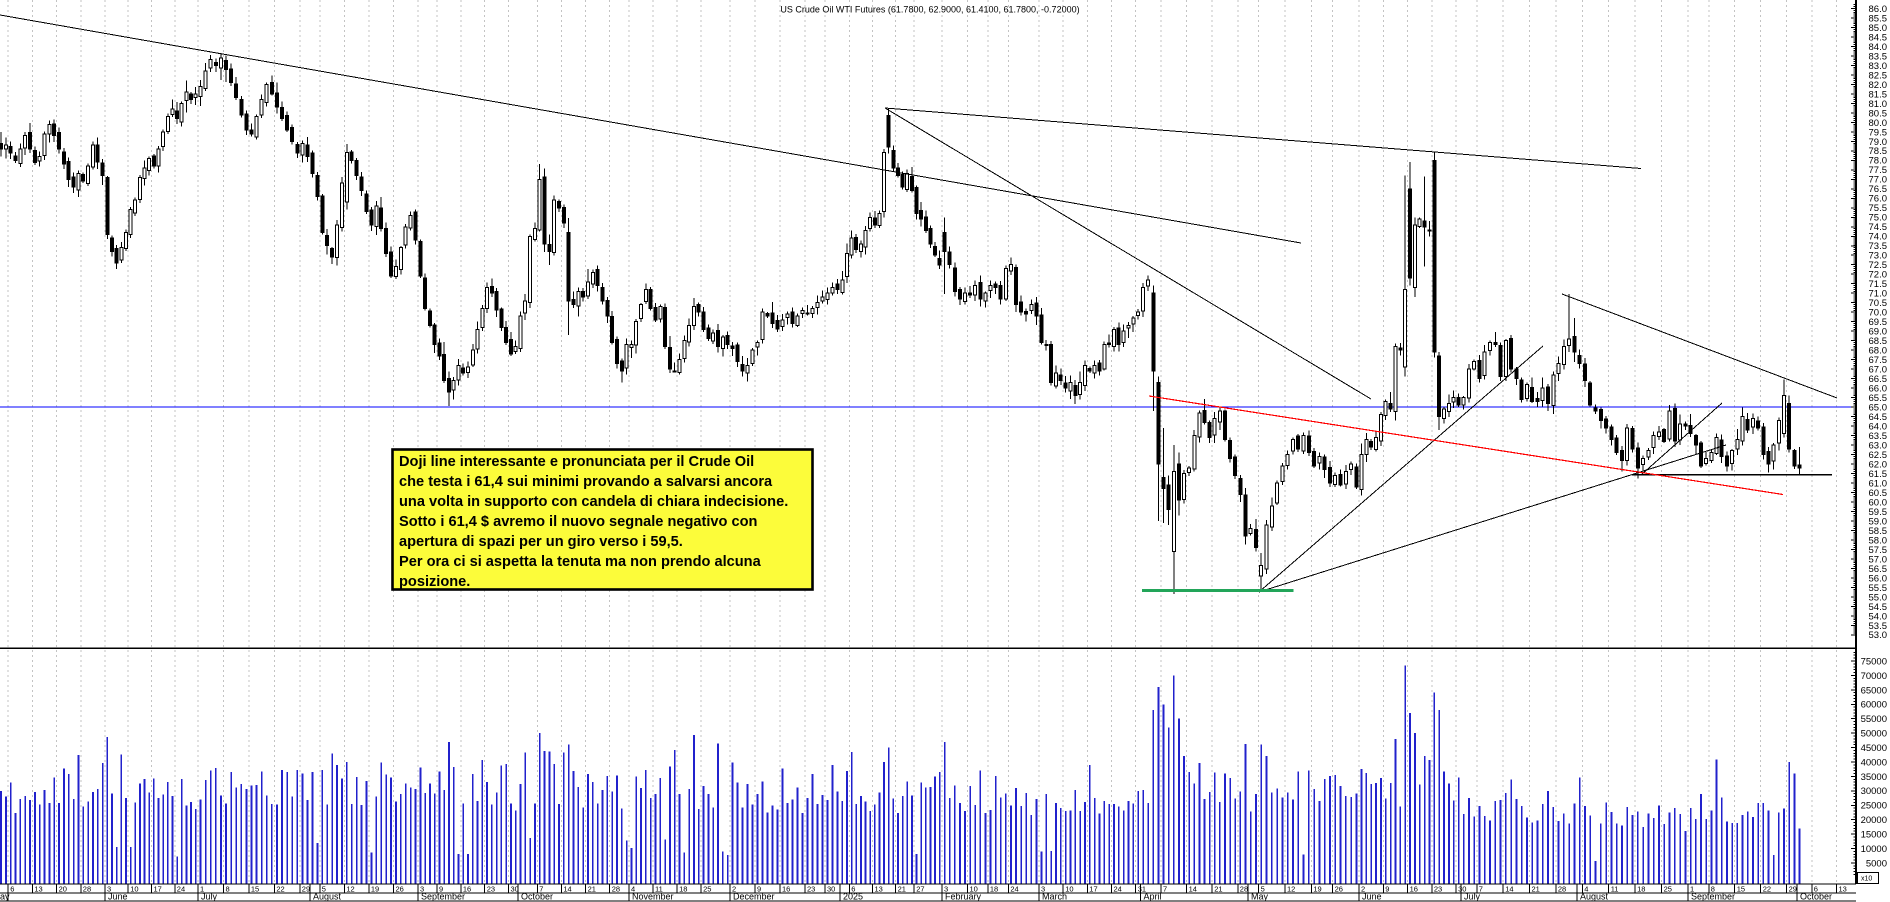 The image size is (1890, 902). I want to click on svg-text: 17, so click(158, 888).